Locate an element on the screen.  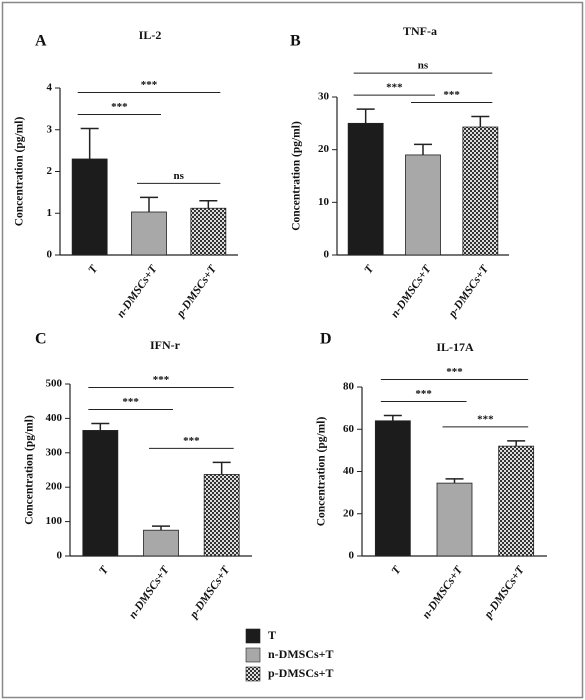
panel-label: A is located at coordinates (41, 41).